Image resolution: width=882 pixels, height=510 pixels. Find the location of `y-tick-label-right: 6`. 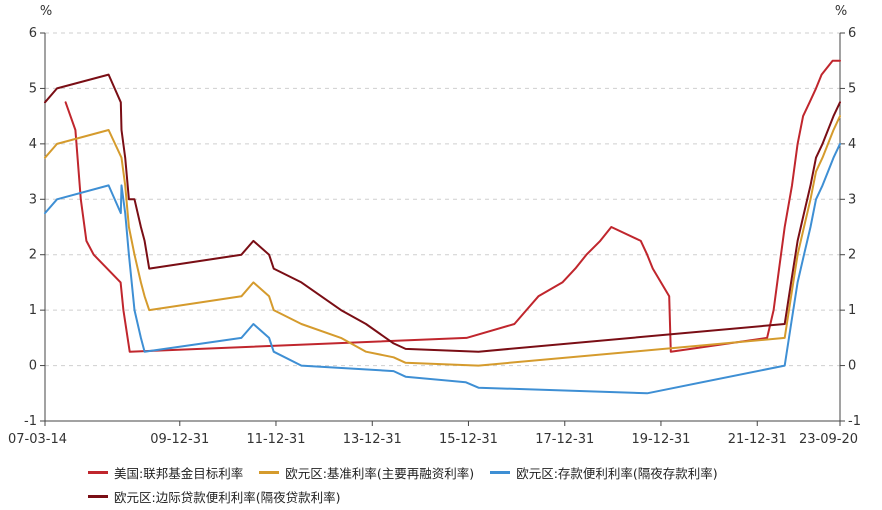

y-tick-label-right: 6 is located at coordinates (852, 33).